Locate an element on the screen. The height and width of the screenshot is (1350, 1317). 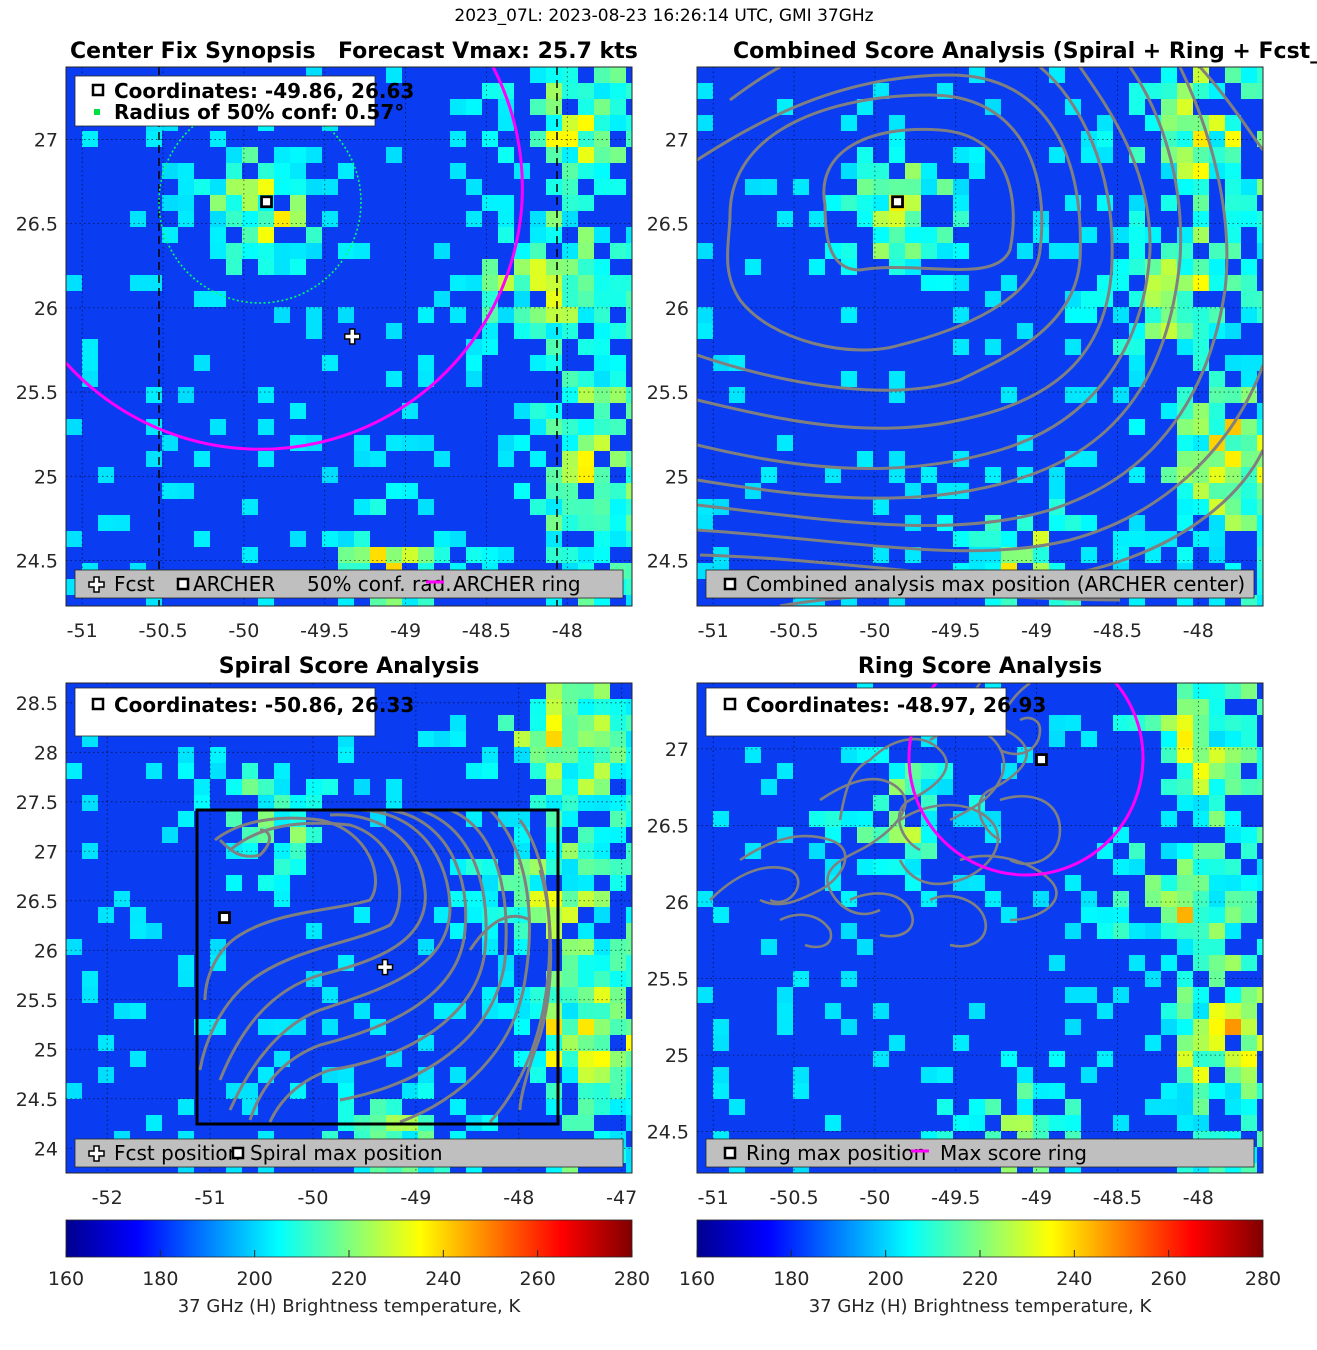
x-tick-label: -48.5 is located at coordinates (1117, 631).